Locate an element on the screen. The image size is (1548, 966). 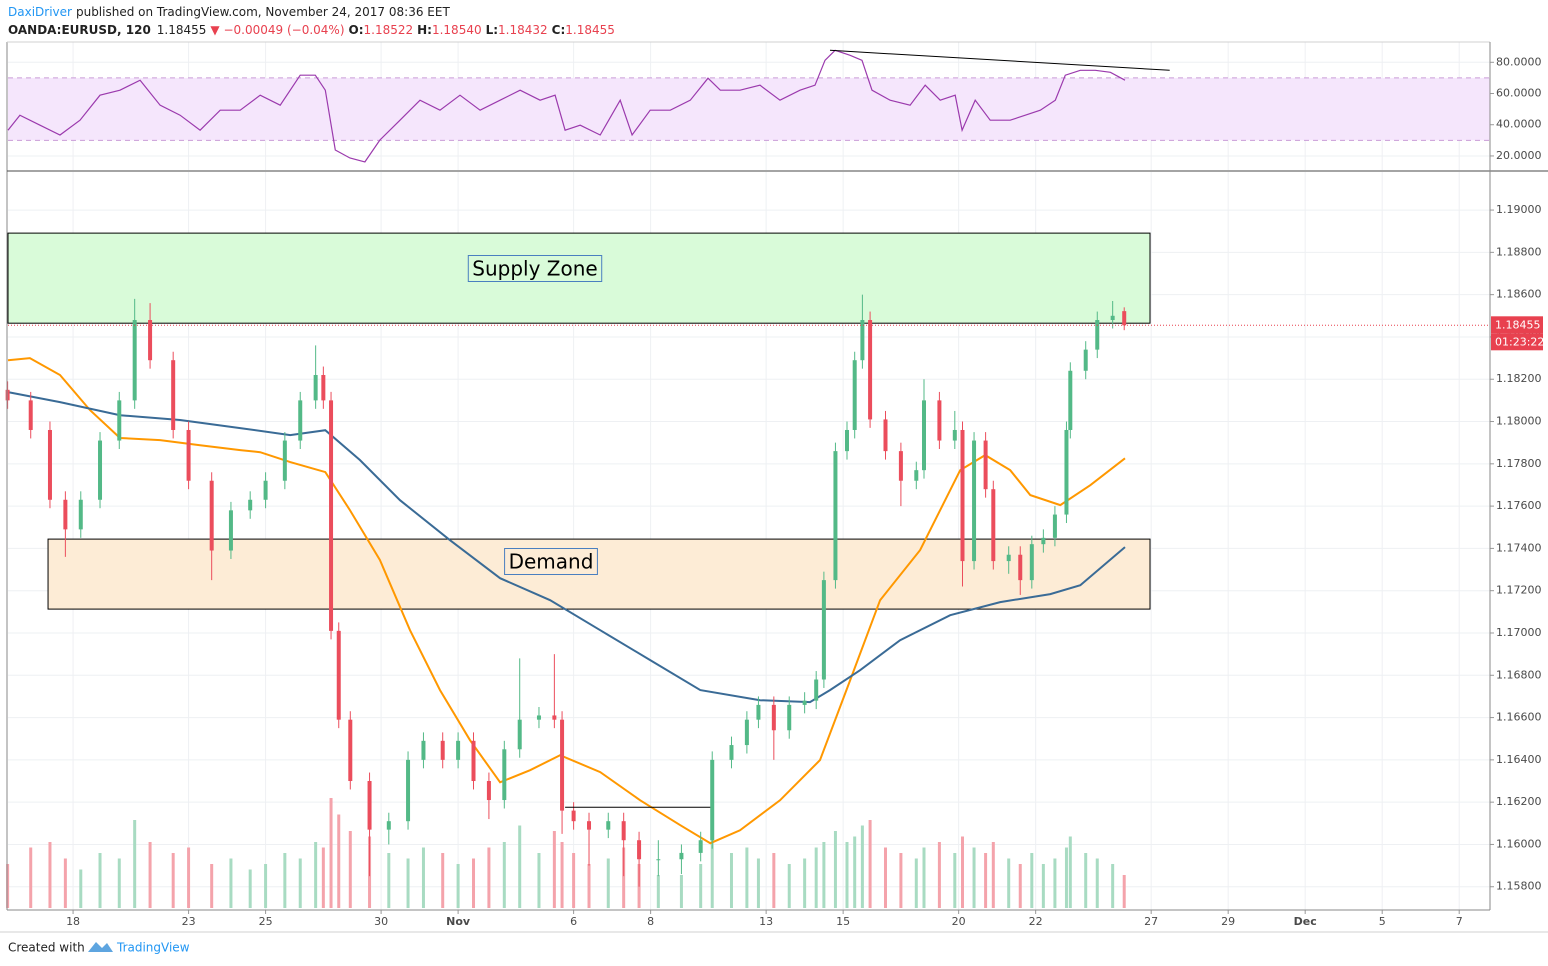
quote-label: O: is located at coordinates (356, 30).